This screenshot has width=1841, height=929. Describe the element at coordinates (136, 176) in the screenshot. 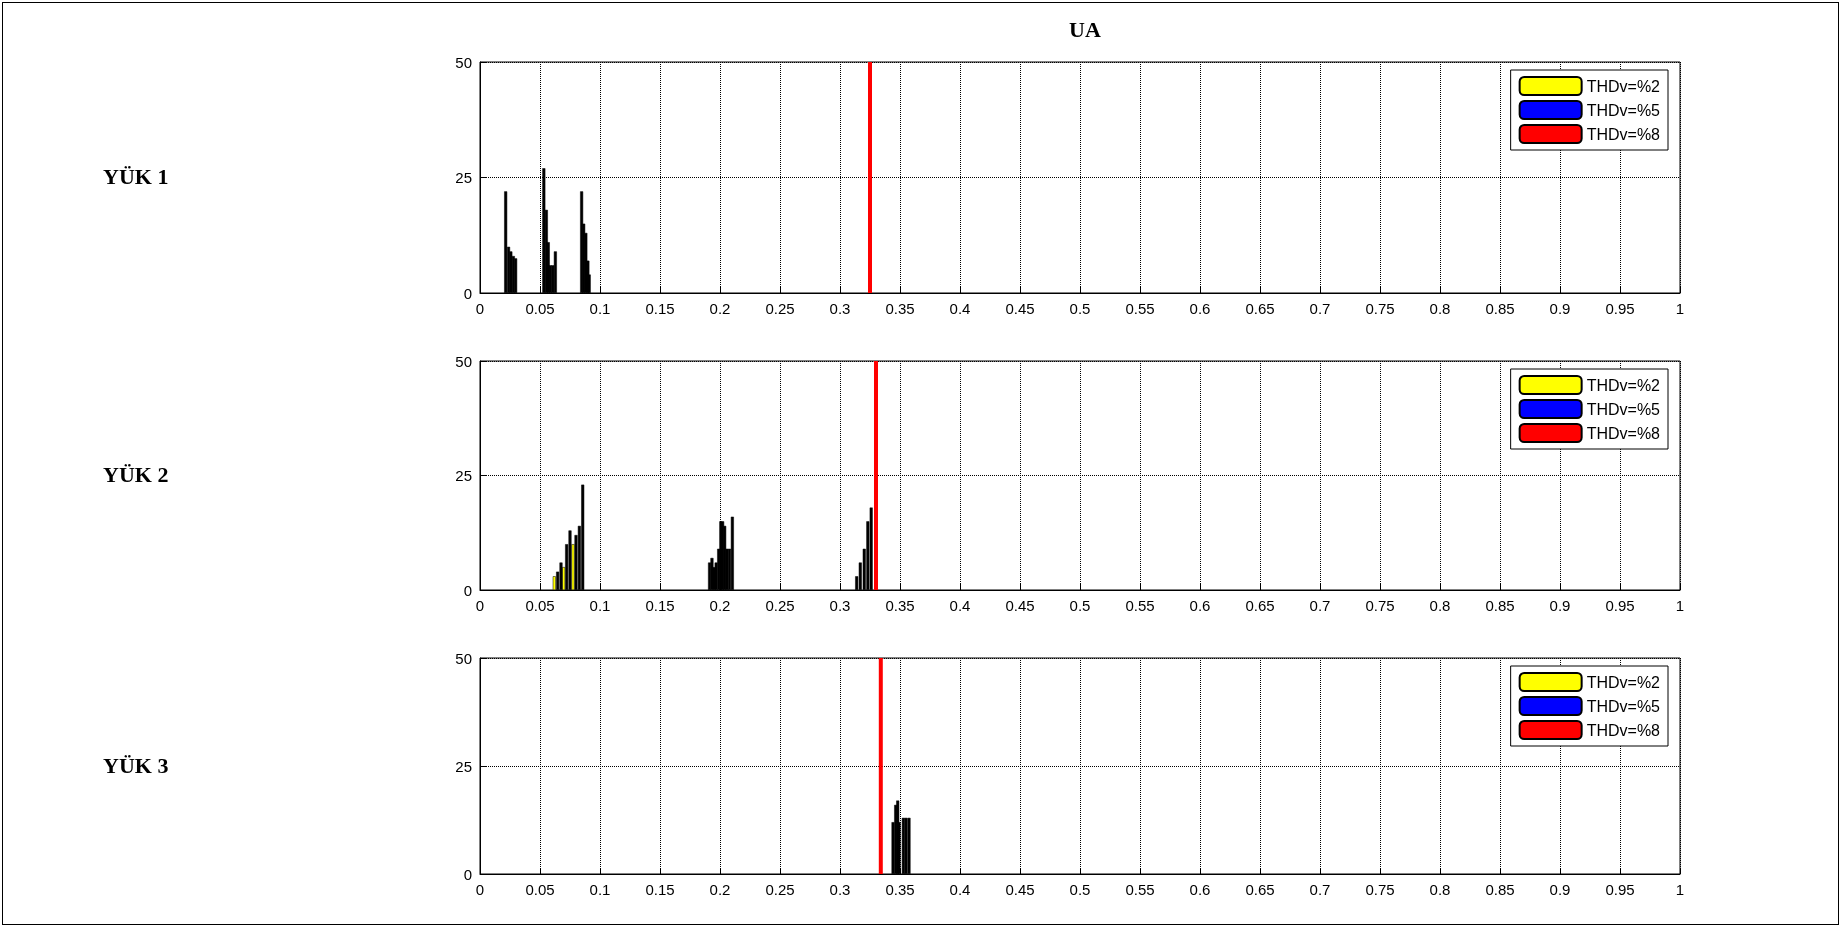

I see `y-axis-title: YÜK 1` at that location.